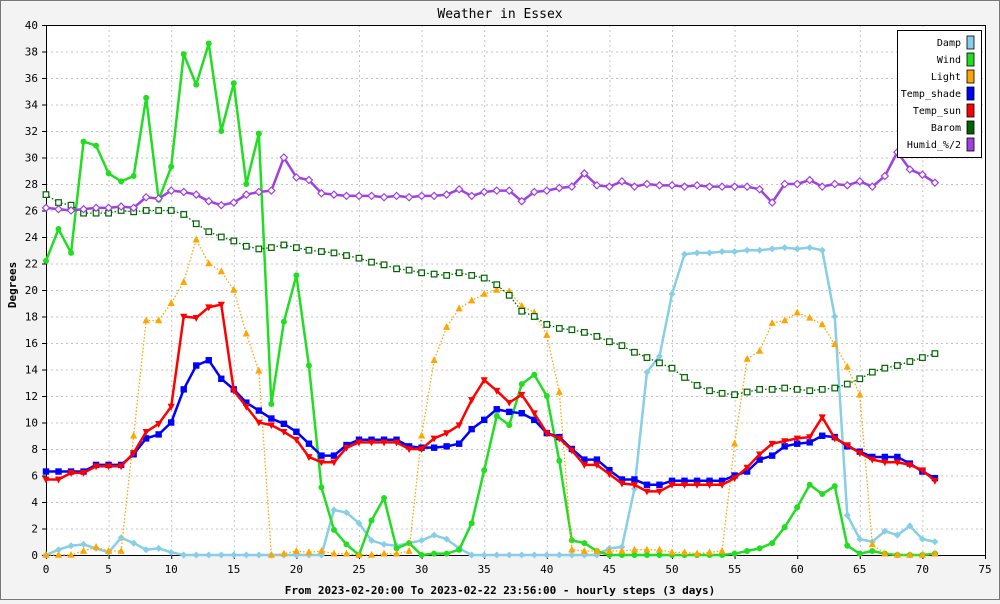  What do you see at coordinates (970, 59) in the screenshot?
I see `legend-swatch-wind` at bounding box center [970, 59].